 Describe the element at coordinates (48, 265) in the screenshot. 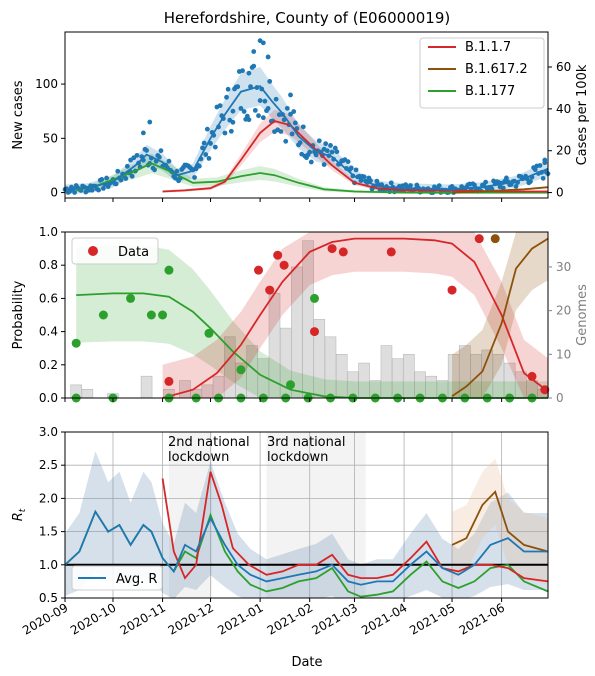

I see `prob-y-label: 0.8` at that location.